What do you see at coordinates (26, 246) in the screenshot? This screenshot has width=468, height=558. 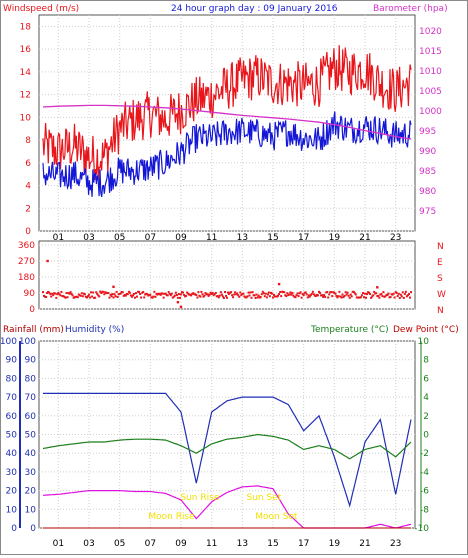 I see `direction-tick-label: 360` at bounding box center [26, 246].